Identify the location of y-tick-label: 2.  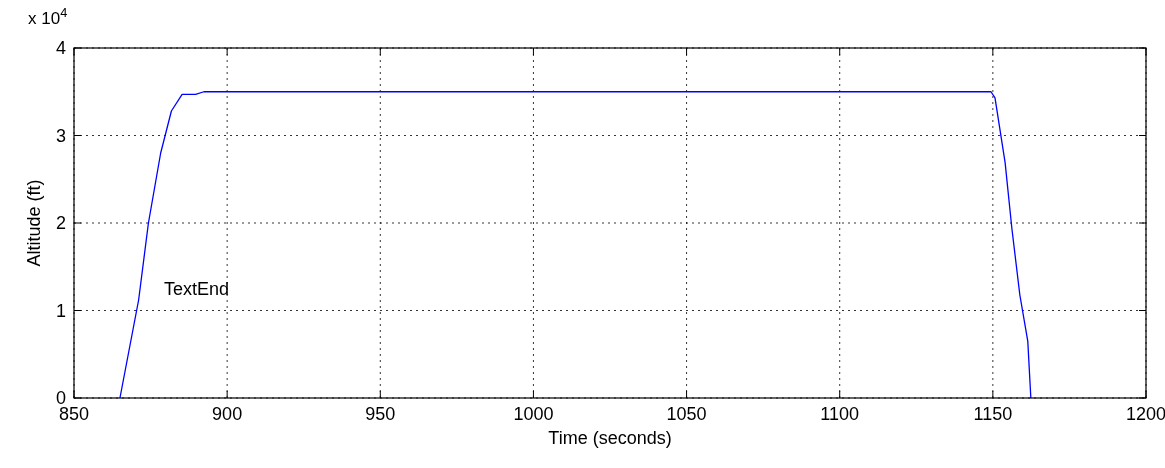
(60, 223).